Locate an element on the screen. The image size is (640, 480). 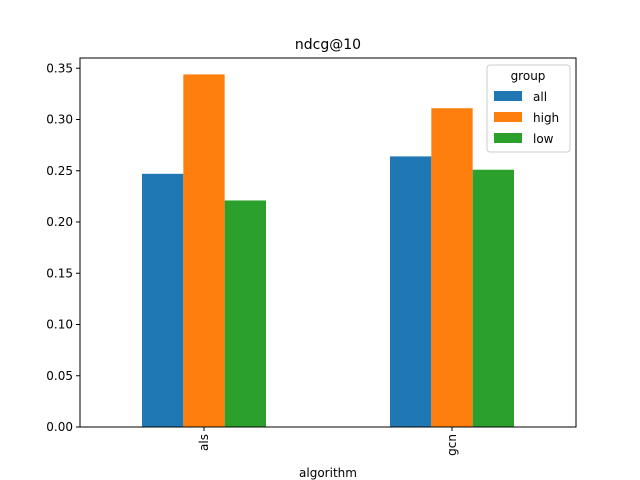
bar-gcn-high is located at coordinates (452, 267).